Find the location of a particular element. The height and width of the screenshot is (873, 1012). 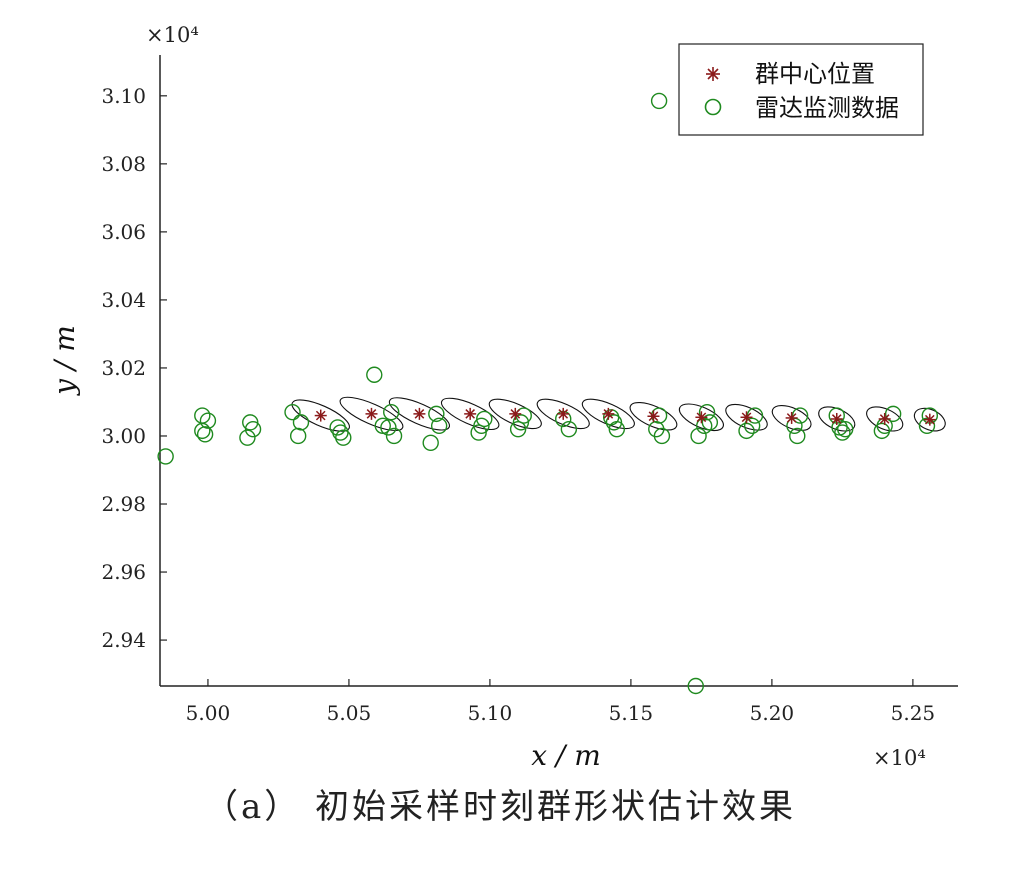

y-tick-label: 2.96 is located at coordinates (123, 572).